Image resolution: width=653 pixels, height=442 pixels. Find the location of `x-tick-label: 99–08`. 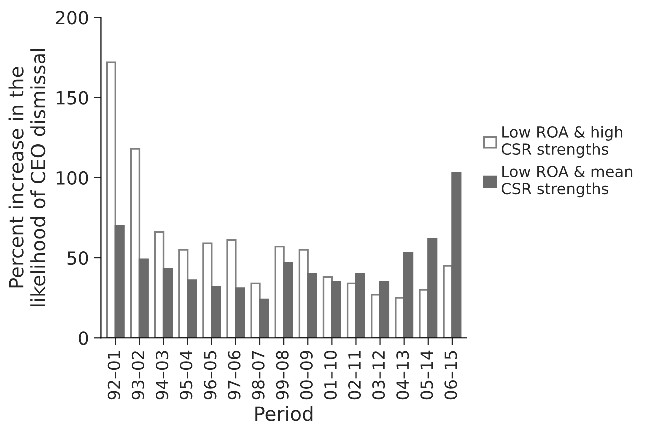

x-tick-label: 99–08 is located at coordinates (282, 375).